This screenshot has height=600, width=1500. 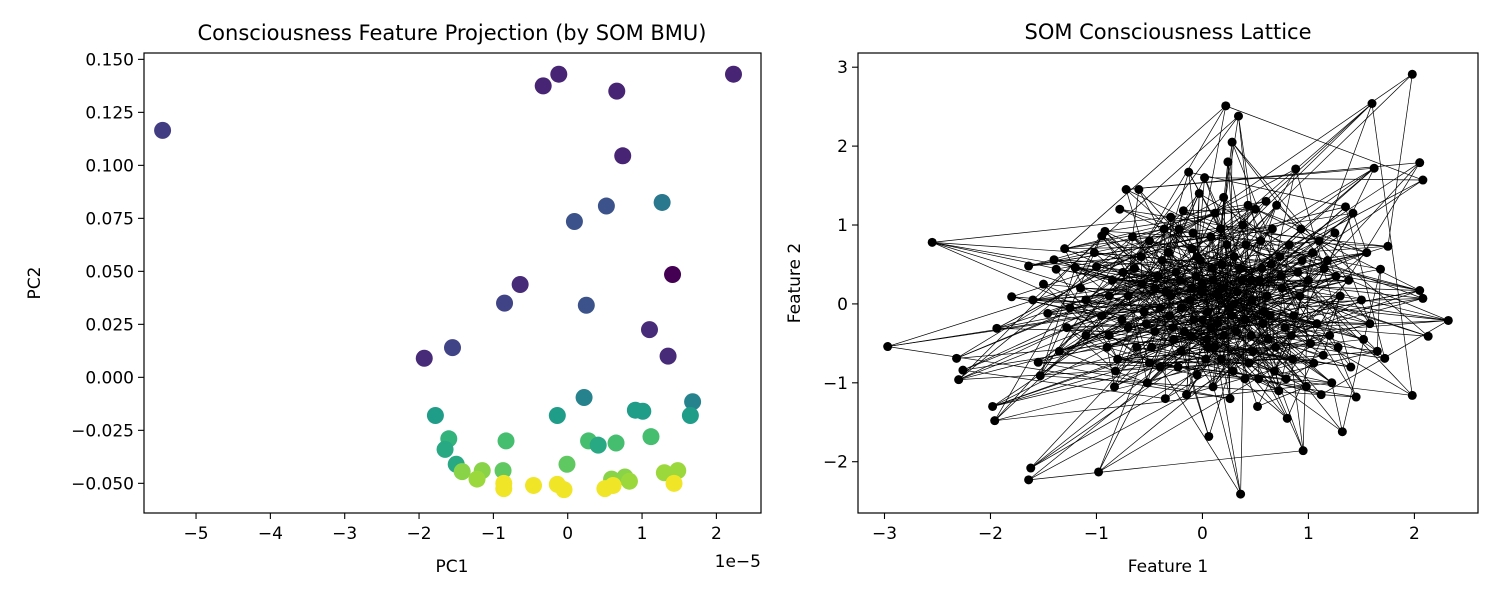 I want to click on scatter-ytick-label: 0.000, so click(x=109, y=378).